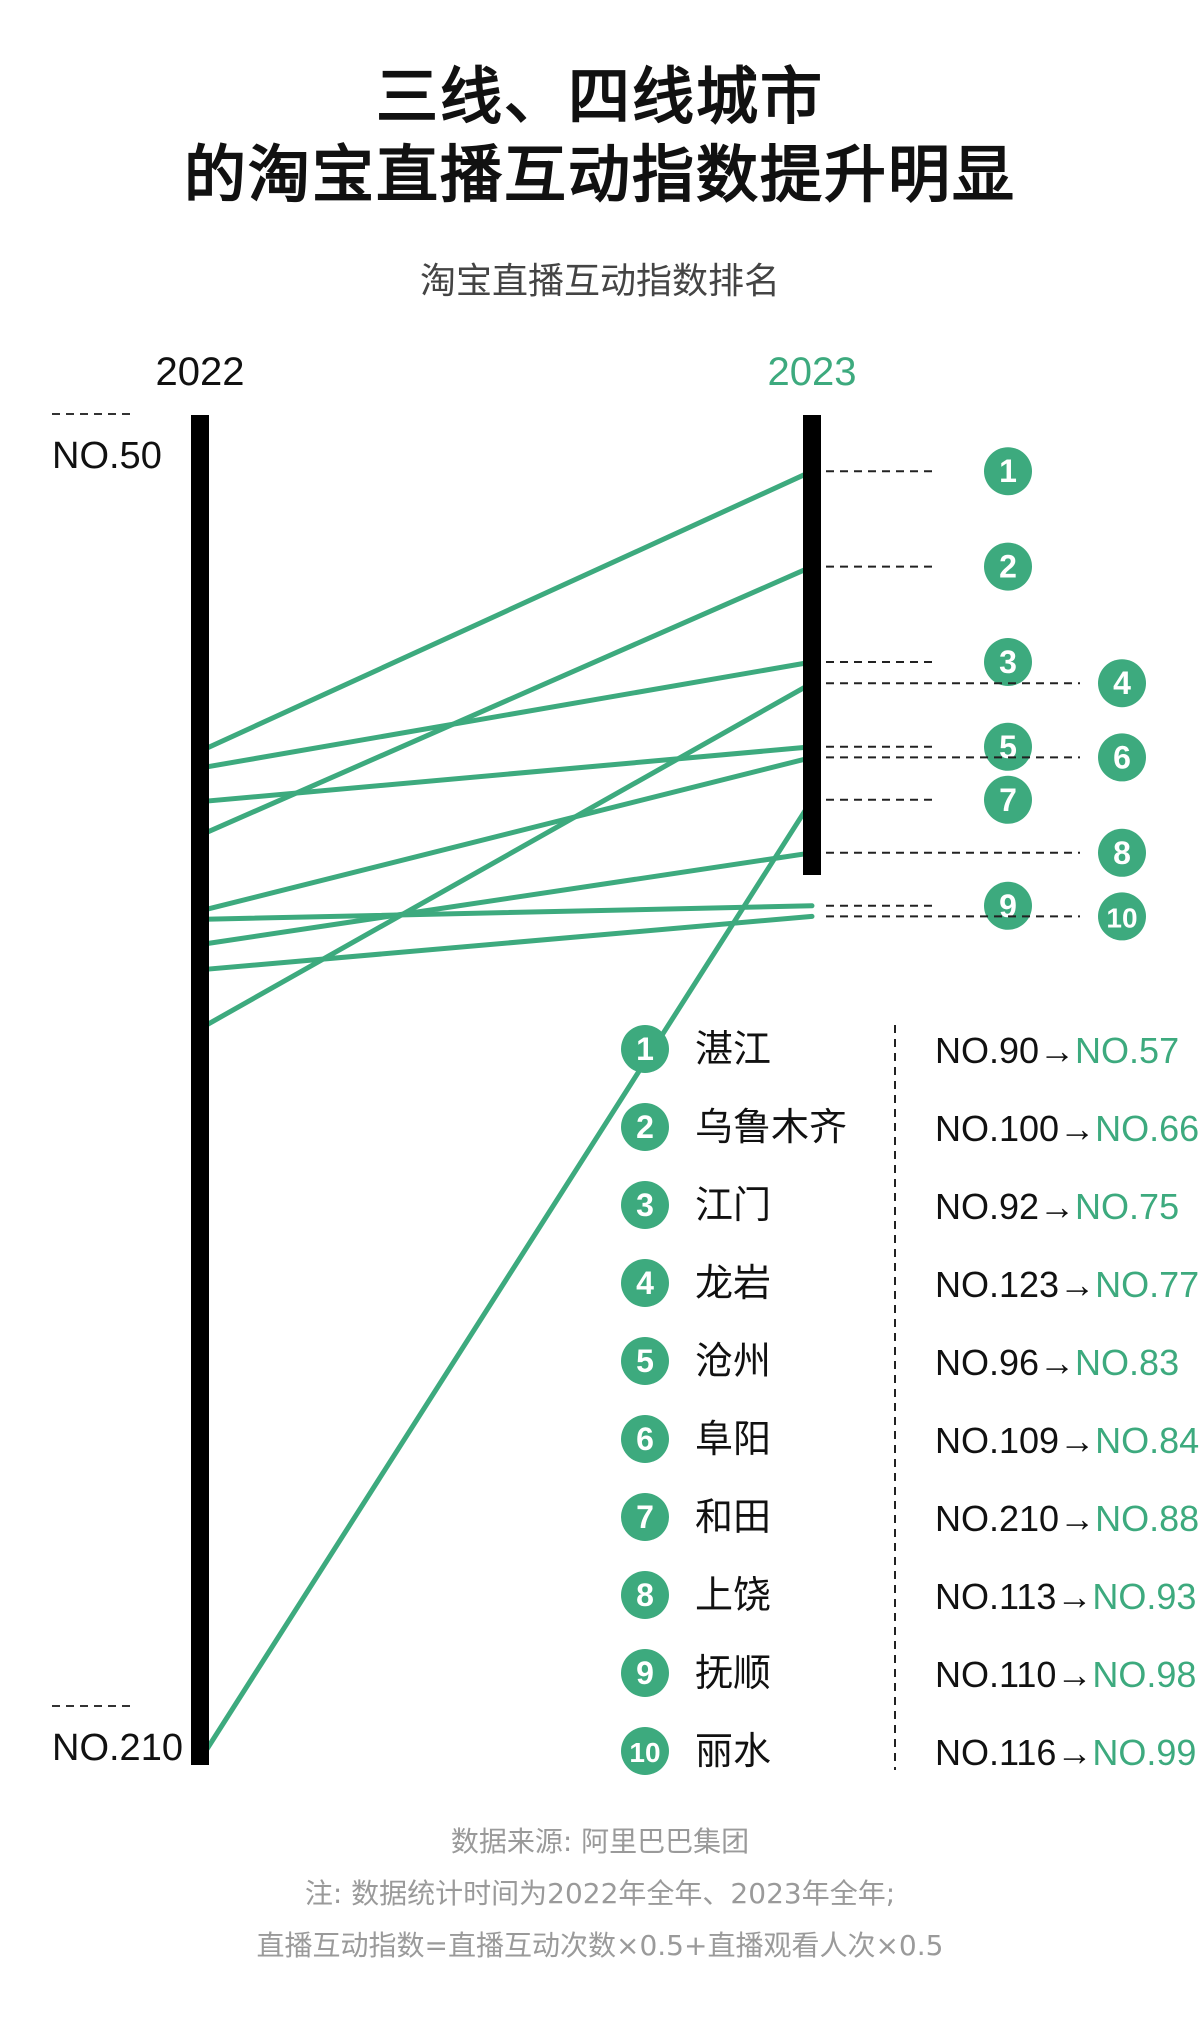 Image resolution: width=1200 pixels, height=2020 pixels. What do you see at coordinates (987, 1050) in the screenshot?
I see `legend-from-1: NO.90` at bounding box center [987, 1050].